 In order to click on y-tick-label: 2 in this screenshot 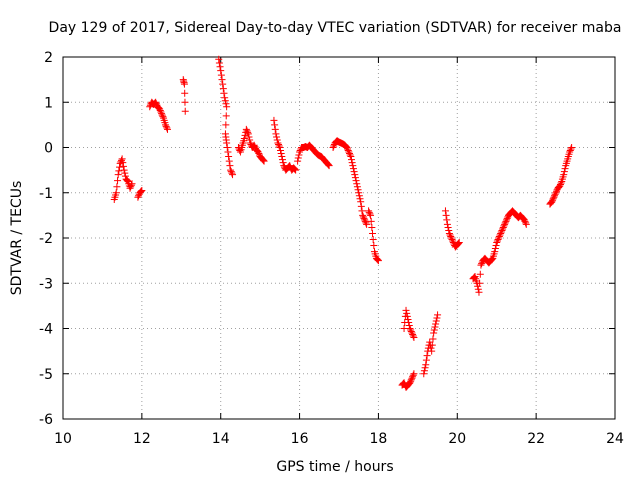, I will do `click(48, 58)`.